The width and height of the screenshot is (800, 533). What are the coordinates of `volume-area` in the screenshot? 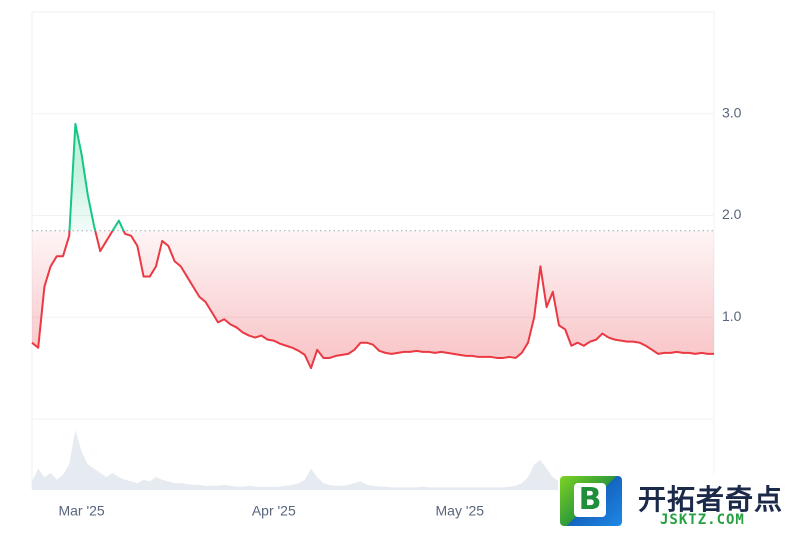 It's located at (373, 460).